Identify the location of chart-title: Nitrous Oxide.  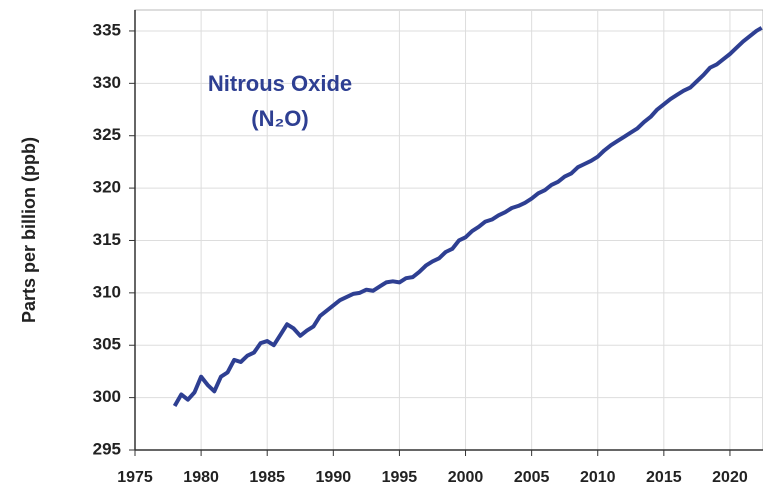
(280, 83).